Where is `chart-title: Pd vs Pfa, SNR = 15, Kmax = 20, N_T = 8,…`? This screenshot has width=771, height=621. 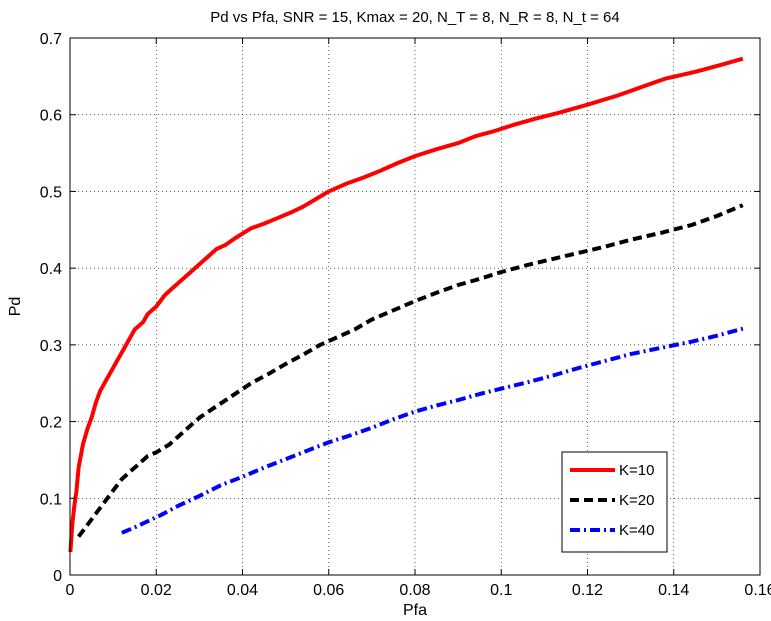 chart-title: Pd vs Pfa, SNR = 15, Kmax = 20, N_T = 8,… is located at coordinates (415, 17).